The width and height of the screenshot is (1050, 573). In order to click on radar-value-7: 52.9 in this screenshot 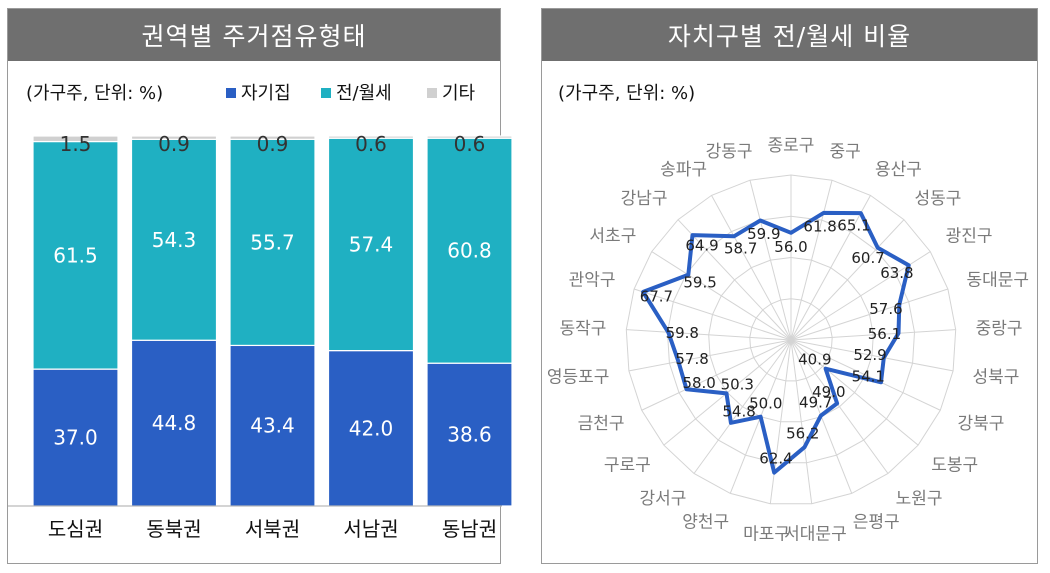, I will do `click(869, 355)`.